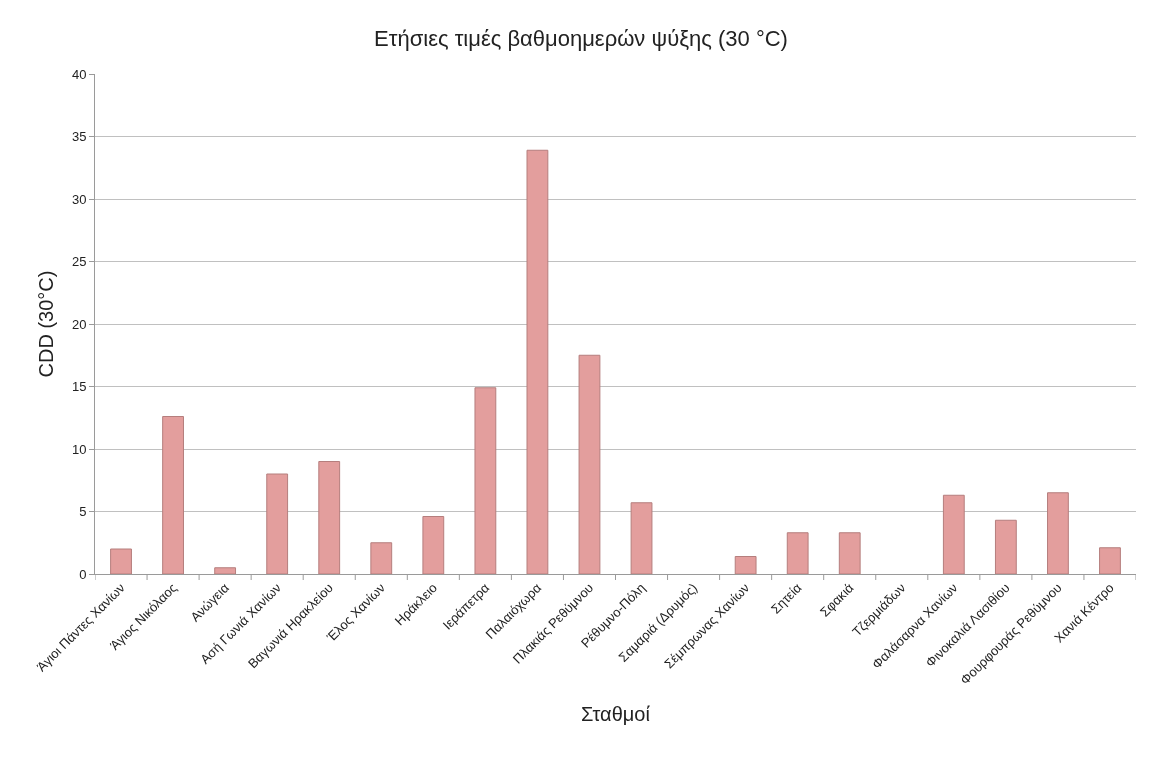 The height and width of the screenshot is (761, 1162). I want to click on y-tick-label: 10, so click(79, 449).